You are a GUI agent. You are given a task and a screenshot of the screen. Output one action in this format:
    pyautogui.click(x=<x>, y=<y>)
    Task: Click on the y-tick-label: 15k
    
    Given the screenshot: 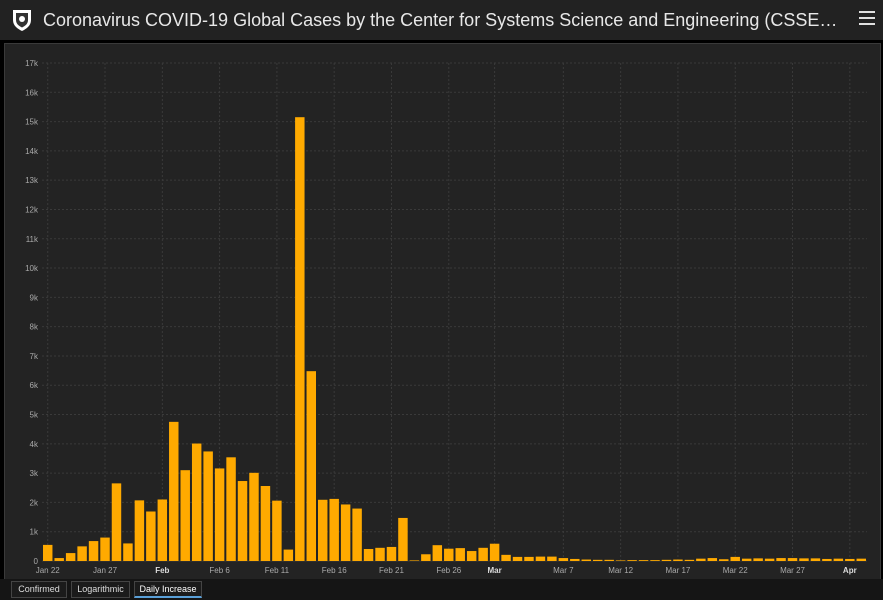 What is the action you would take?
    pyautogui.click(x=32, y=122)
    